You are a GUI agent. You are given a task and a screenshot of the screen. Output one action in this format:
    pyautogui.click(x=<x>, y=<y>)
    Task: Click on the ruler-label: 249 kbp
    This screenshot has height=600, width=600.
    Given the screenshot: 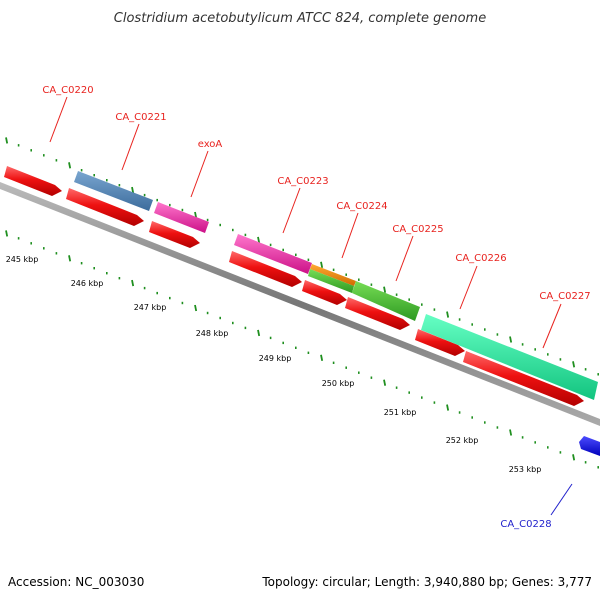 What is the action you would take?
    pyautogui.click(x=275, y=358)
    